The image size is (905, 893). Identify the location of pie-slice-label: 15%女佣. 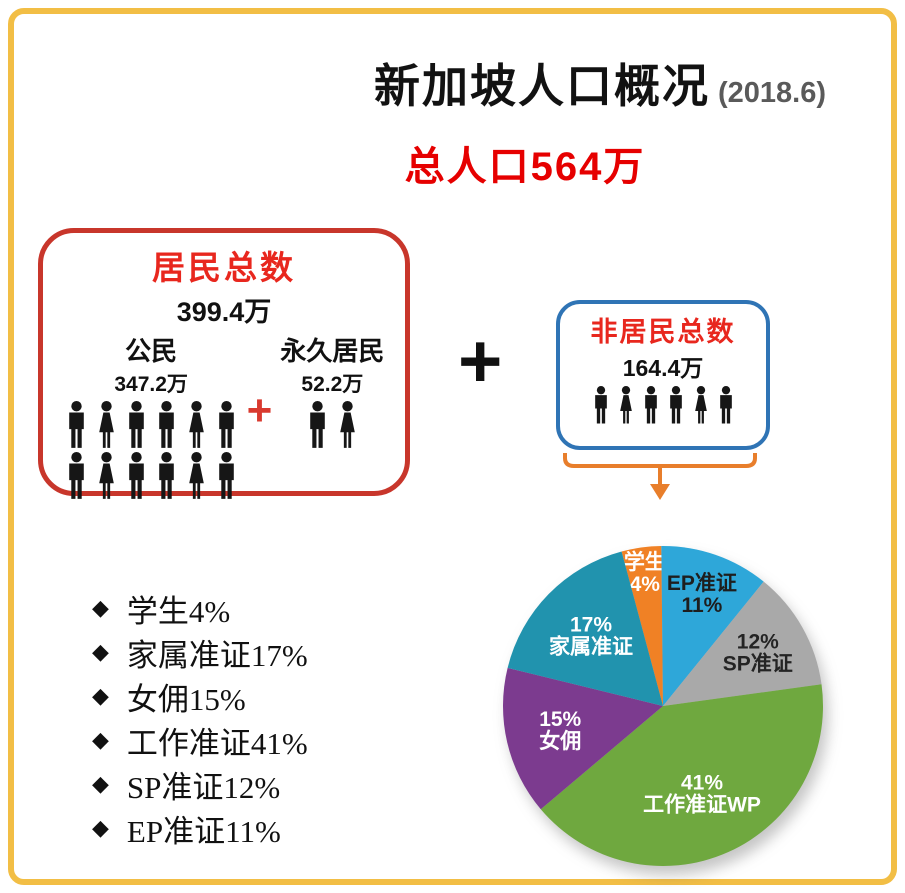
(560, 730).